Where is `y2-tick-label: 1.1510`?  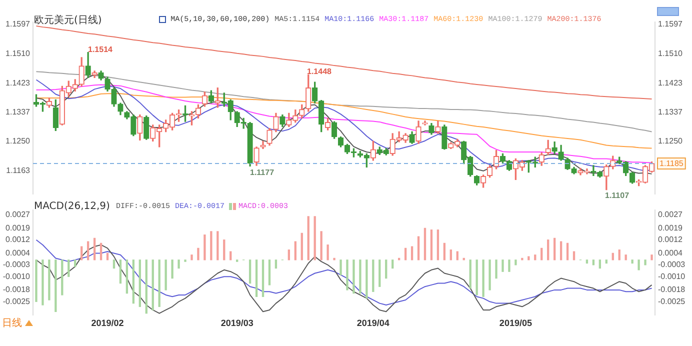
y2-tick-label: 1.1510 is located at coordinates (671, 53).